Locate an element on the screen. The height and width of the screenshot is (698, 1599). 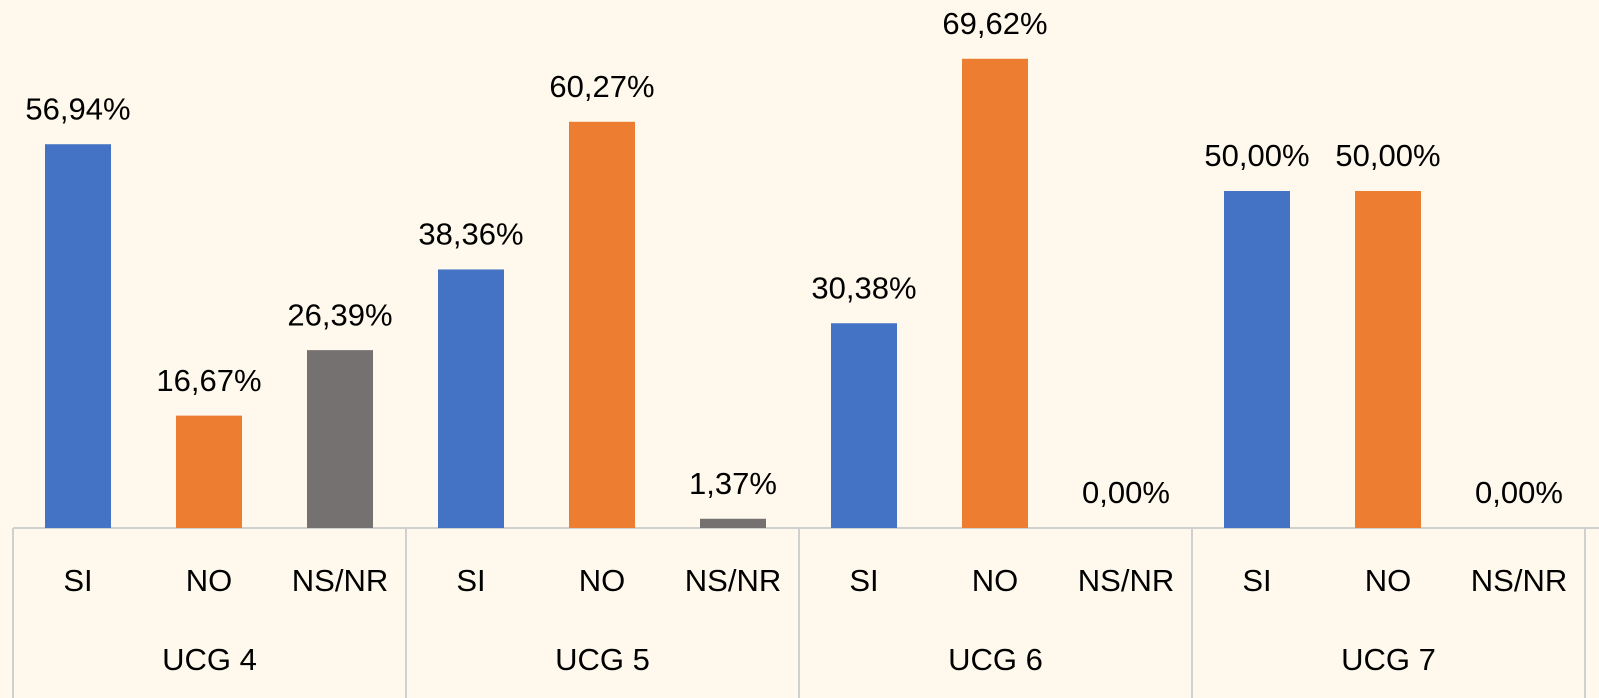
value-label: 26,39% is located at coordinates (339, 314).